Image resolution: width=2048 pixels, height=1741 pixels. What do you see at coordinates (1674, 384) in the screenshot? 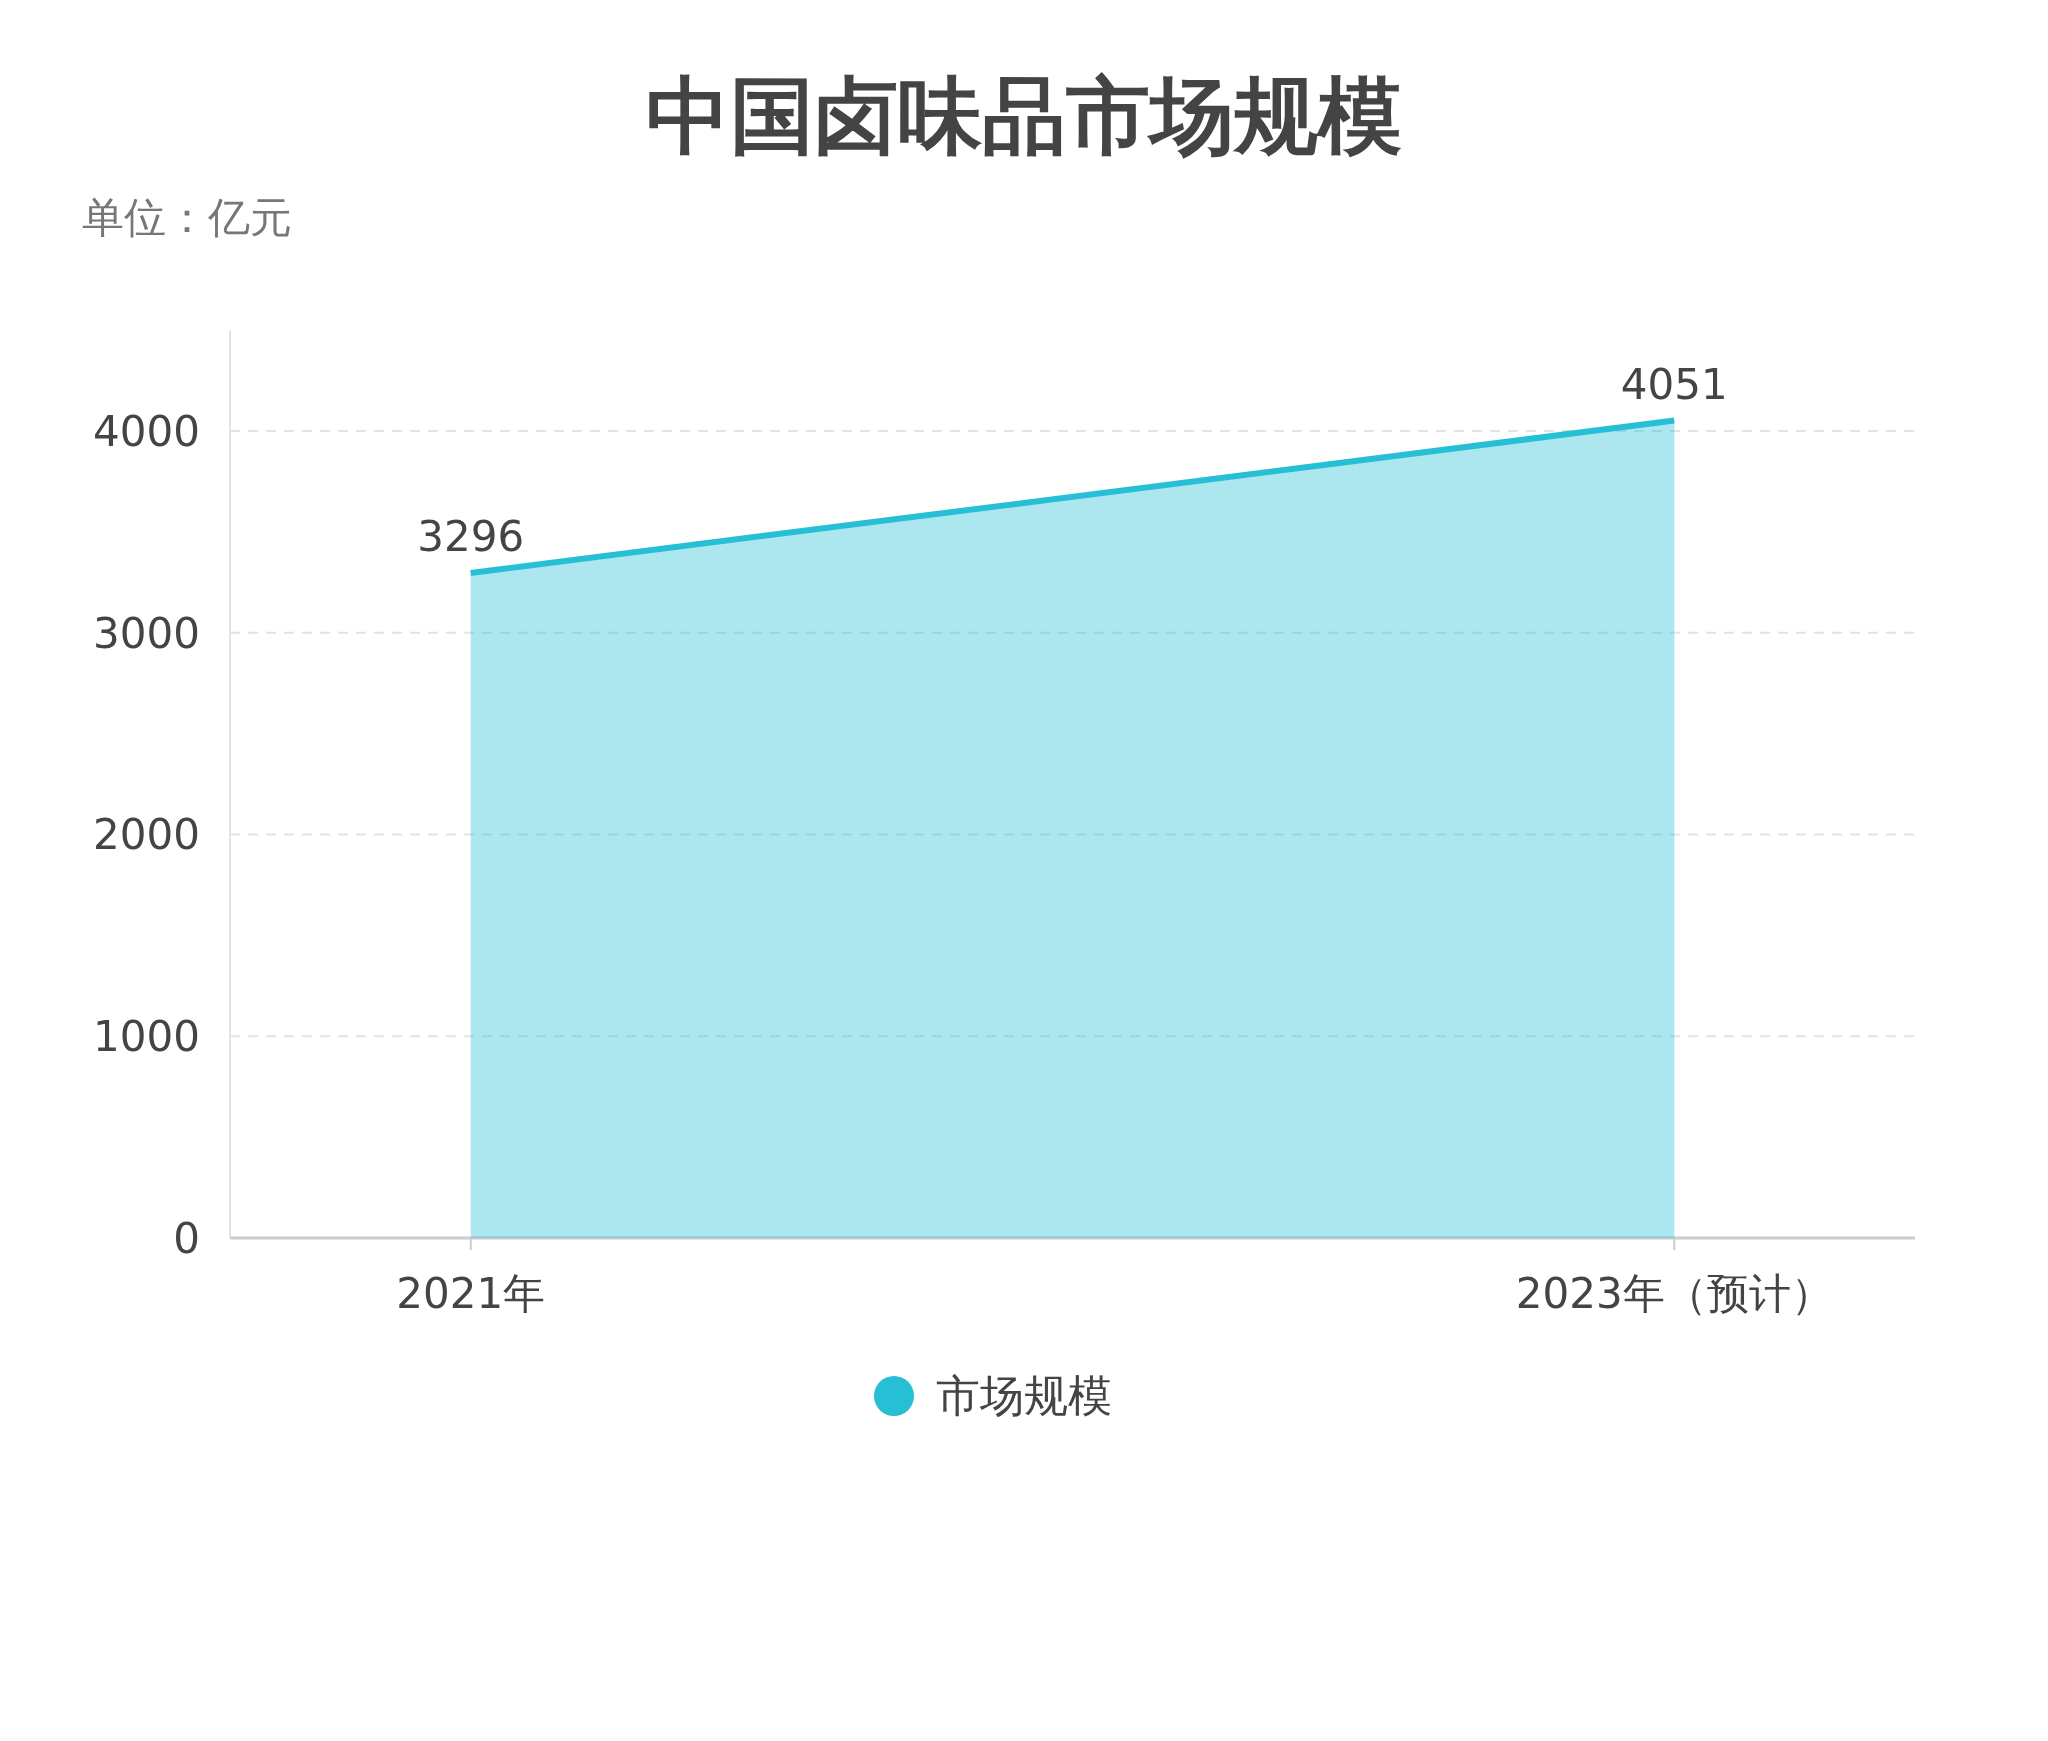
I see `data-label: 4051` at bounding box center [1674, 384].